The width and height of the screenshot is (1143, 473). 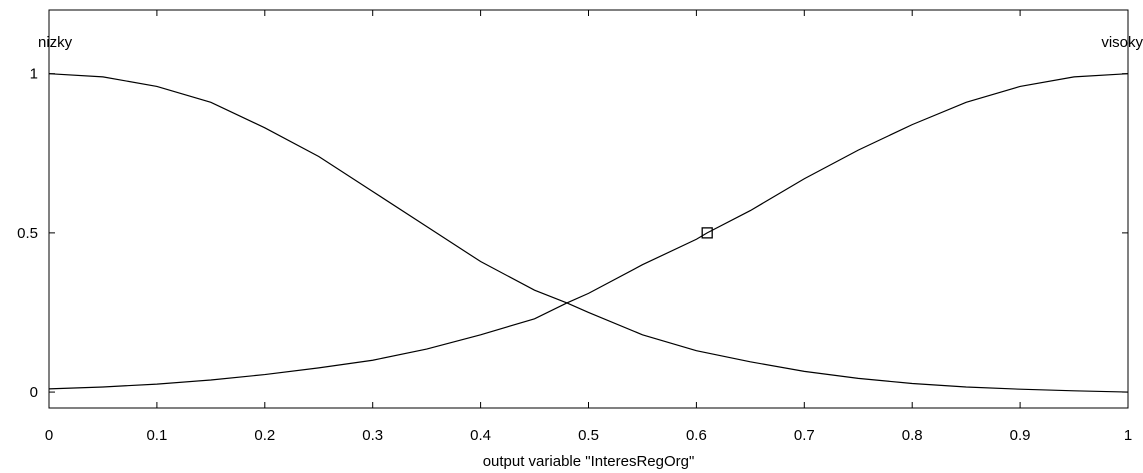 I want to click on x-tick-label: 0.4, so click(x=480, y=435).